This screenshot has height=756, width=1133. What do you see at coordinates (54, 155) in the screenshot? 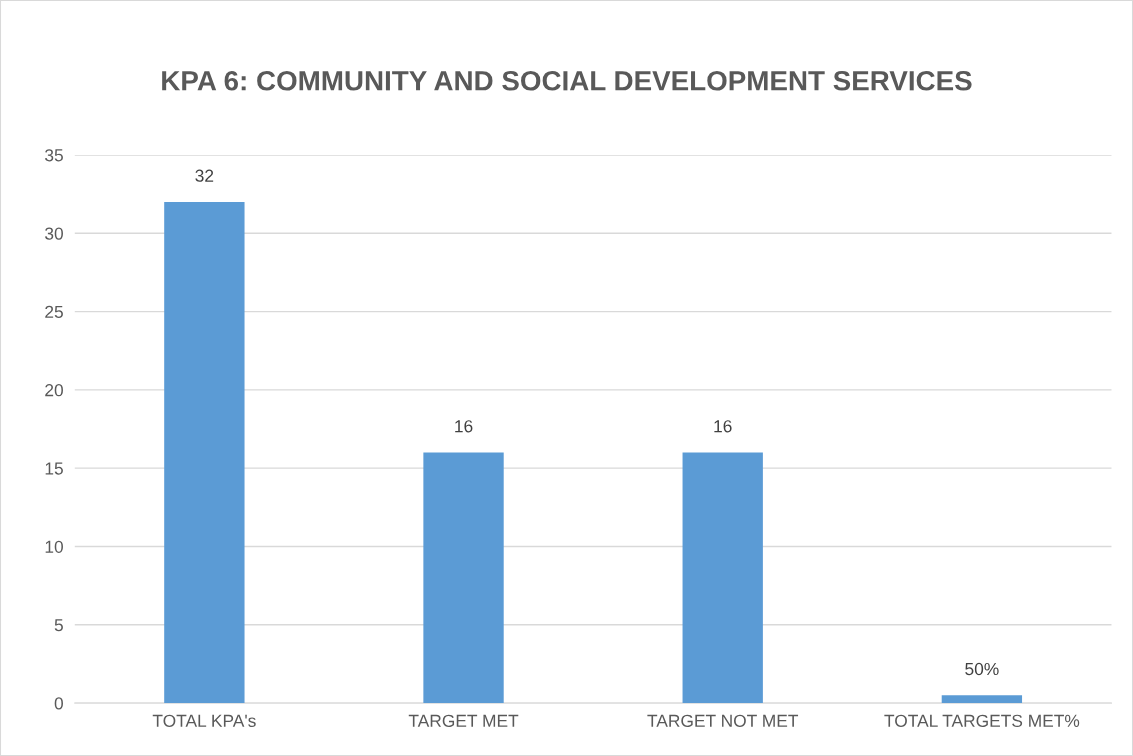
I see `y-tick-label: 35` at bounding box center [54, 155].